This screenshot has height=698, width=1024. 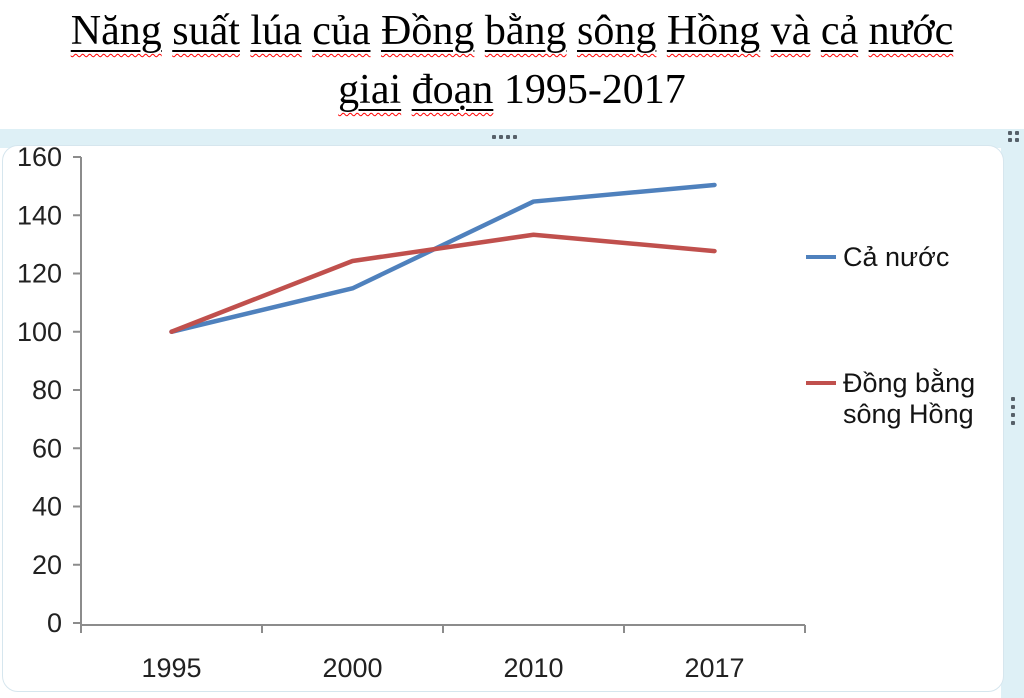 I want to click on legend-label: Cả nước, so click(x=896, y=257).